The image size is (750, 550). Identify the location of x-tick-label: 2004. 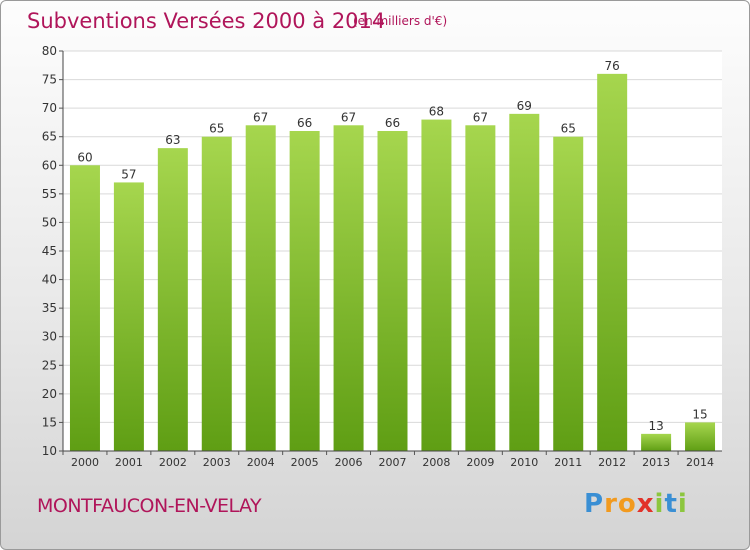
(261, 462).